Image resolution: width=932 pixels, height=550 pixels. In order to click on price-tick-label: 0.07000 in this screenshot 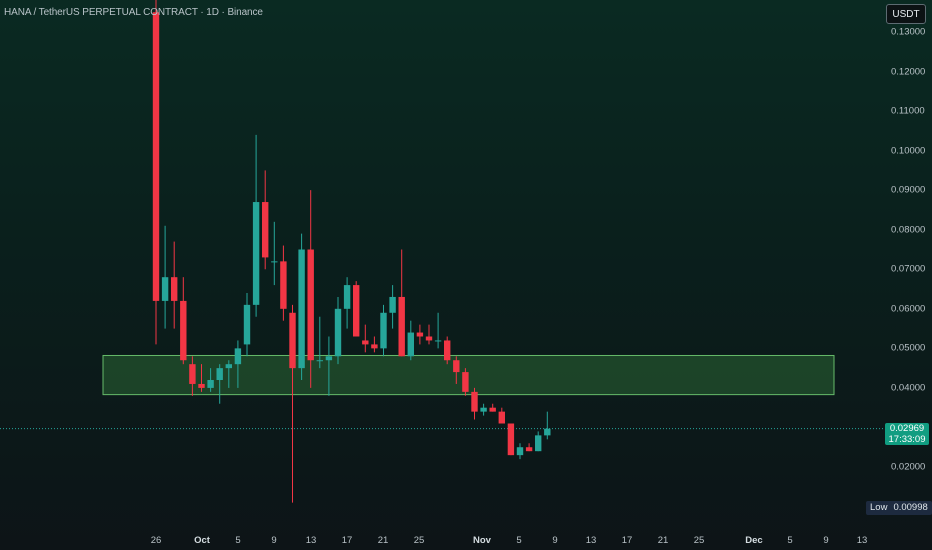, I will do `click(908, 269)`.